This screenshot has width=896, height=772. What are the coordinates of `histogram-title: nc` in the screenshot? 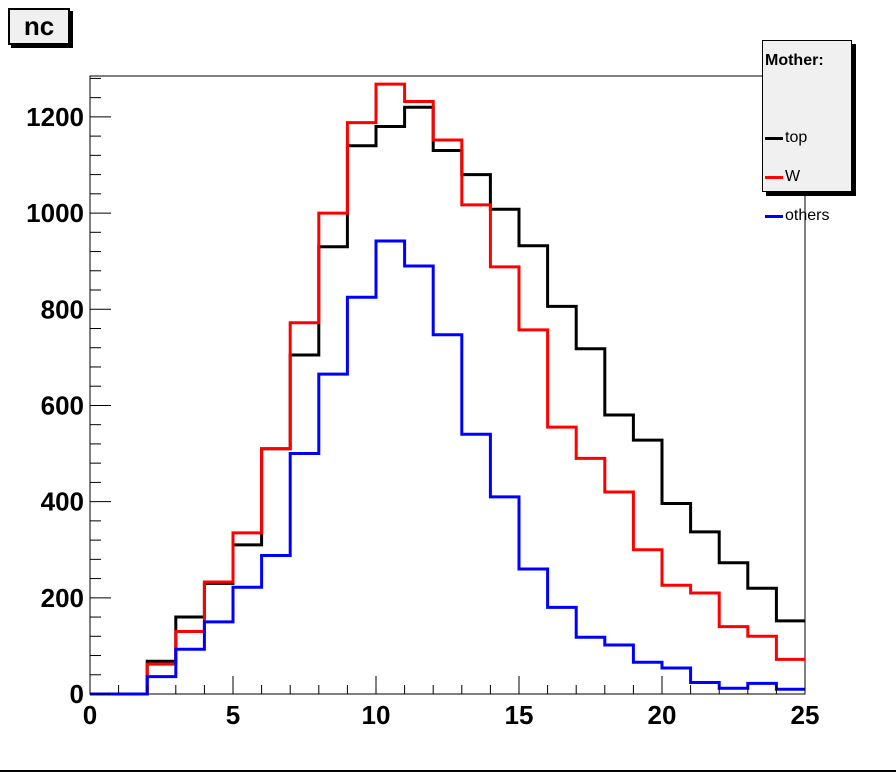 It's located at (39, 26).